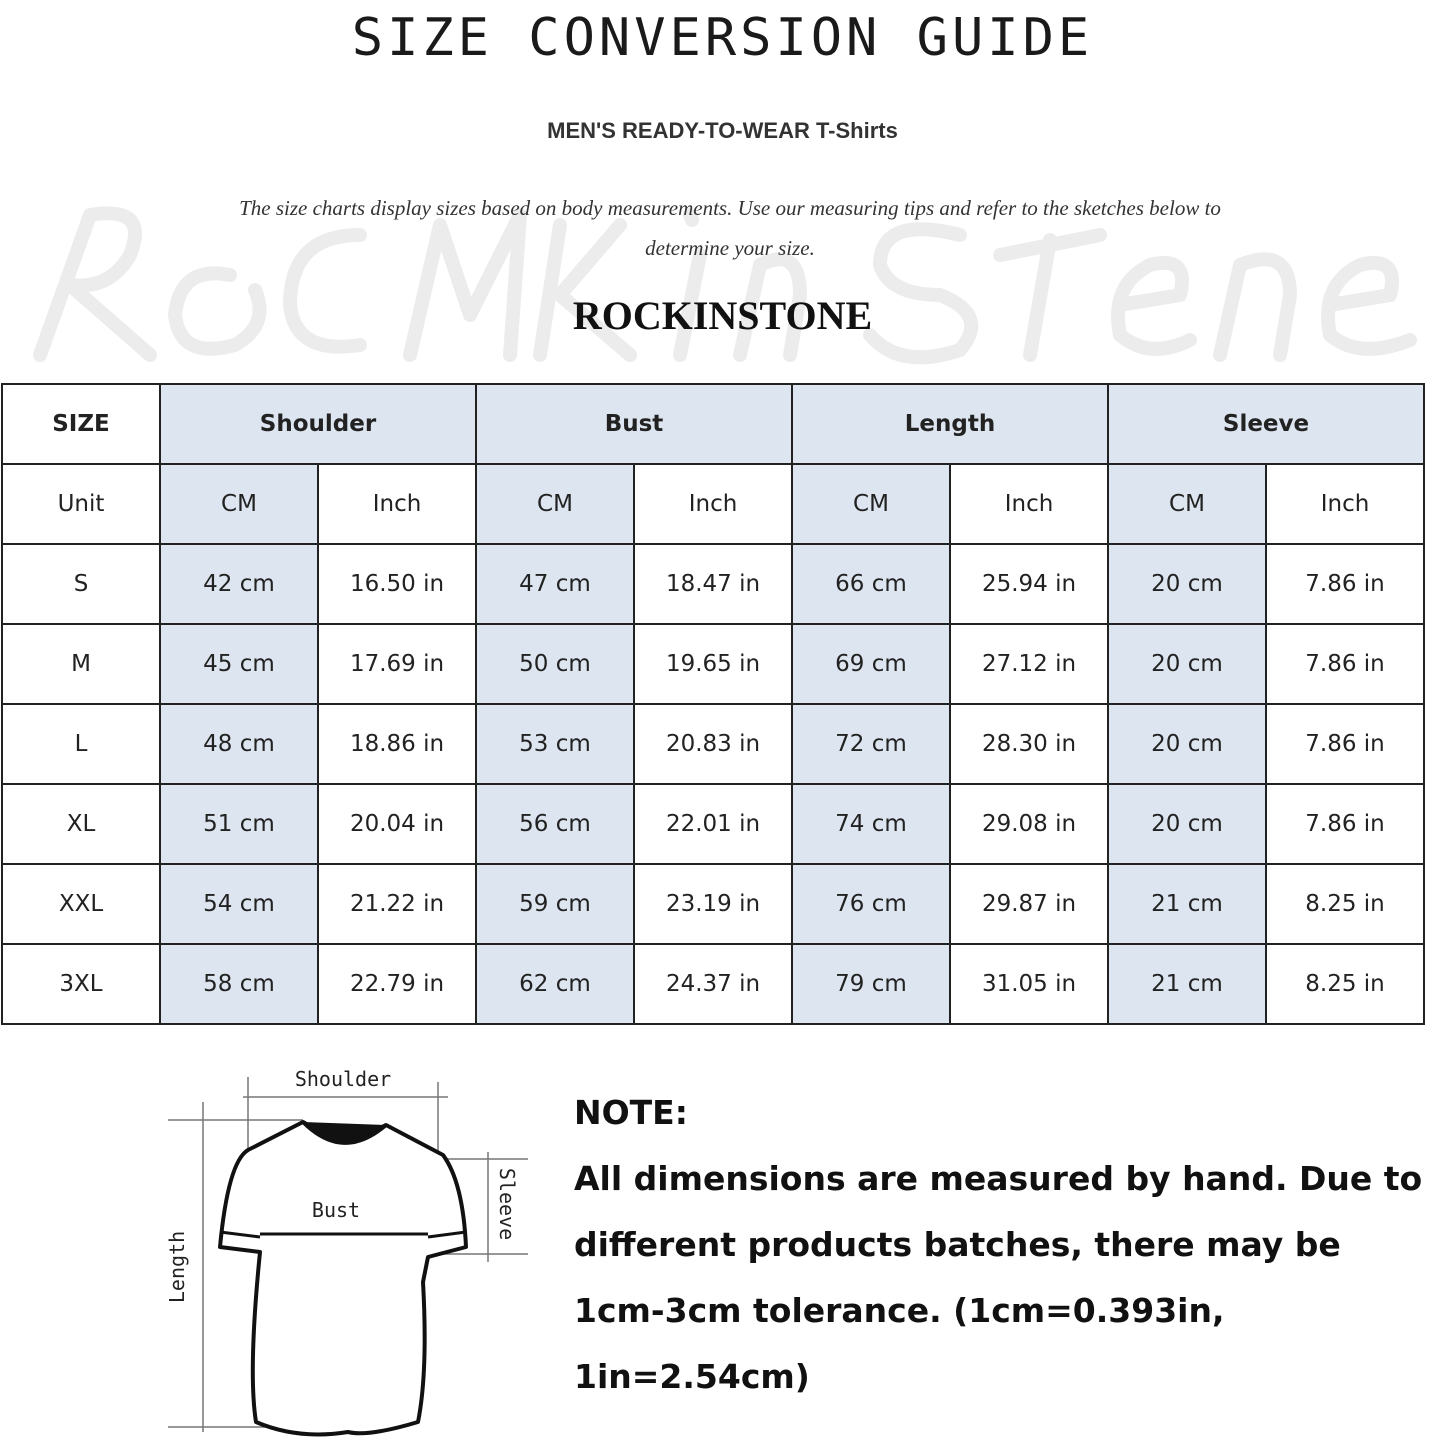  What do you see at coordinates (555, 904) in the screenshot?
I see `measurement-cell: 59 cm` at bounding box center [555, 904].